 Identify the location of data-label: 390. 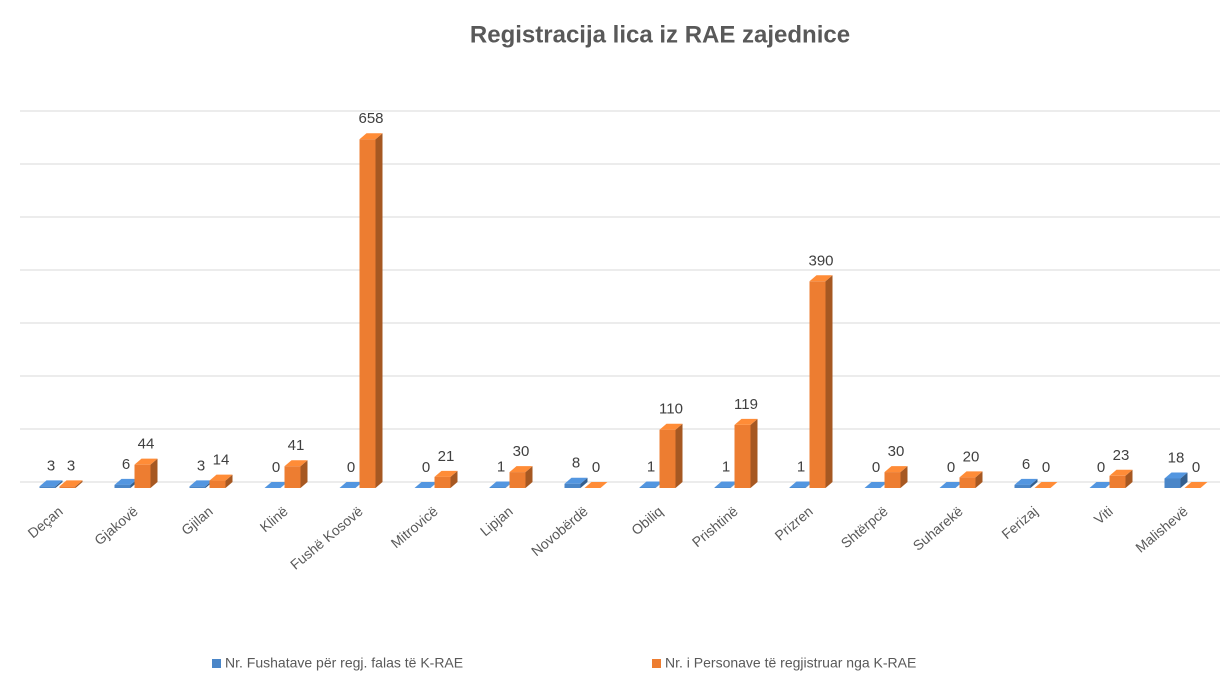
(820, 260).